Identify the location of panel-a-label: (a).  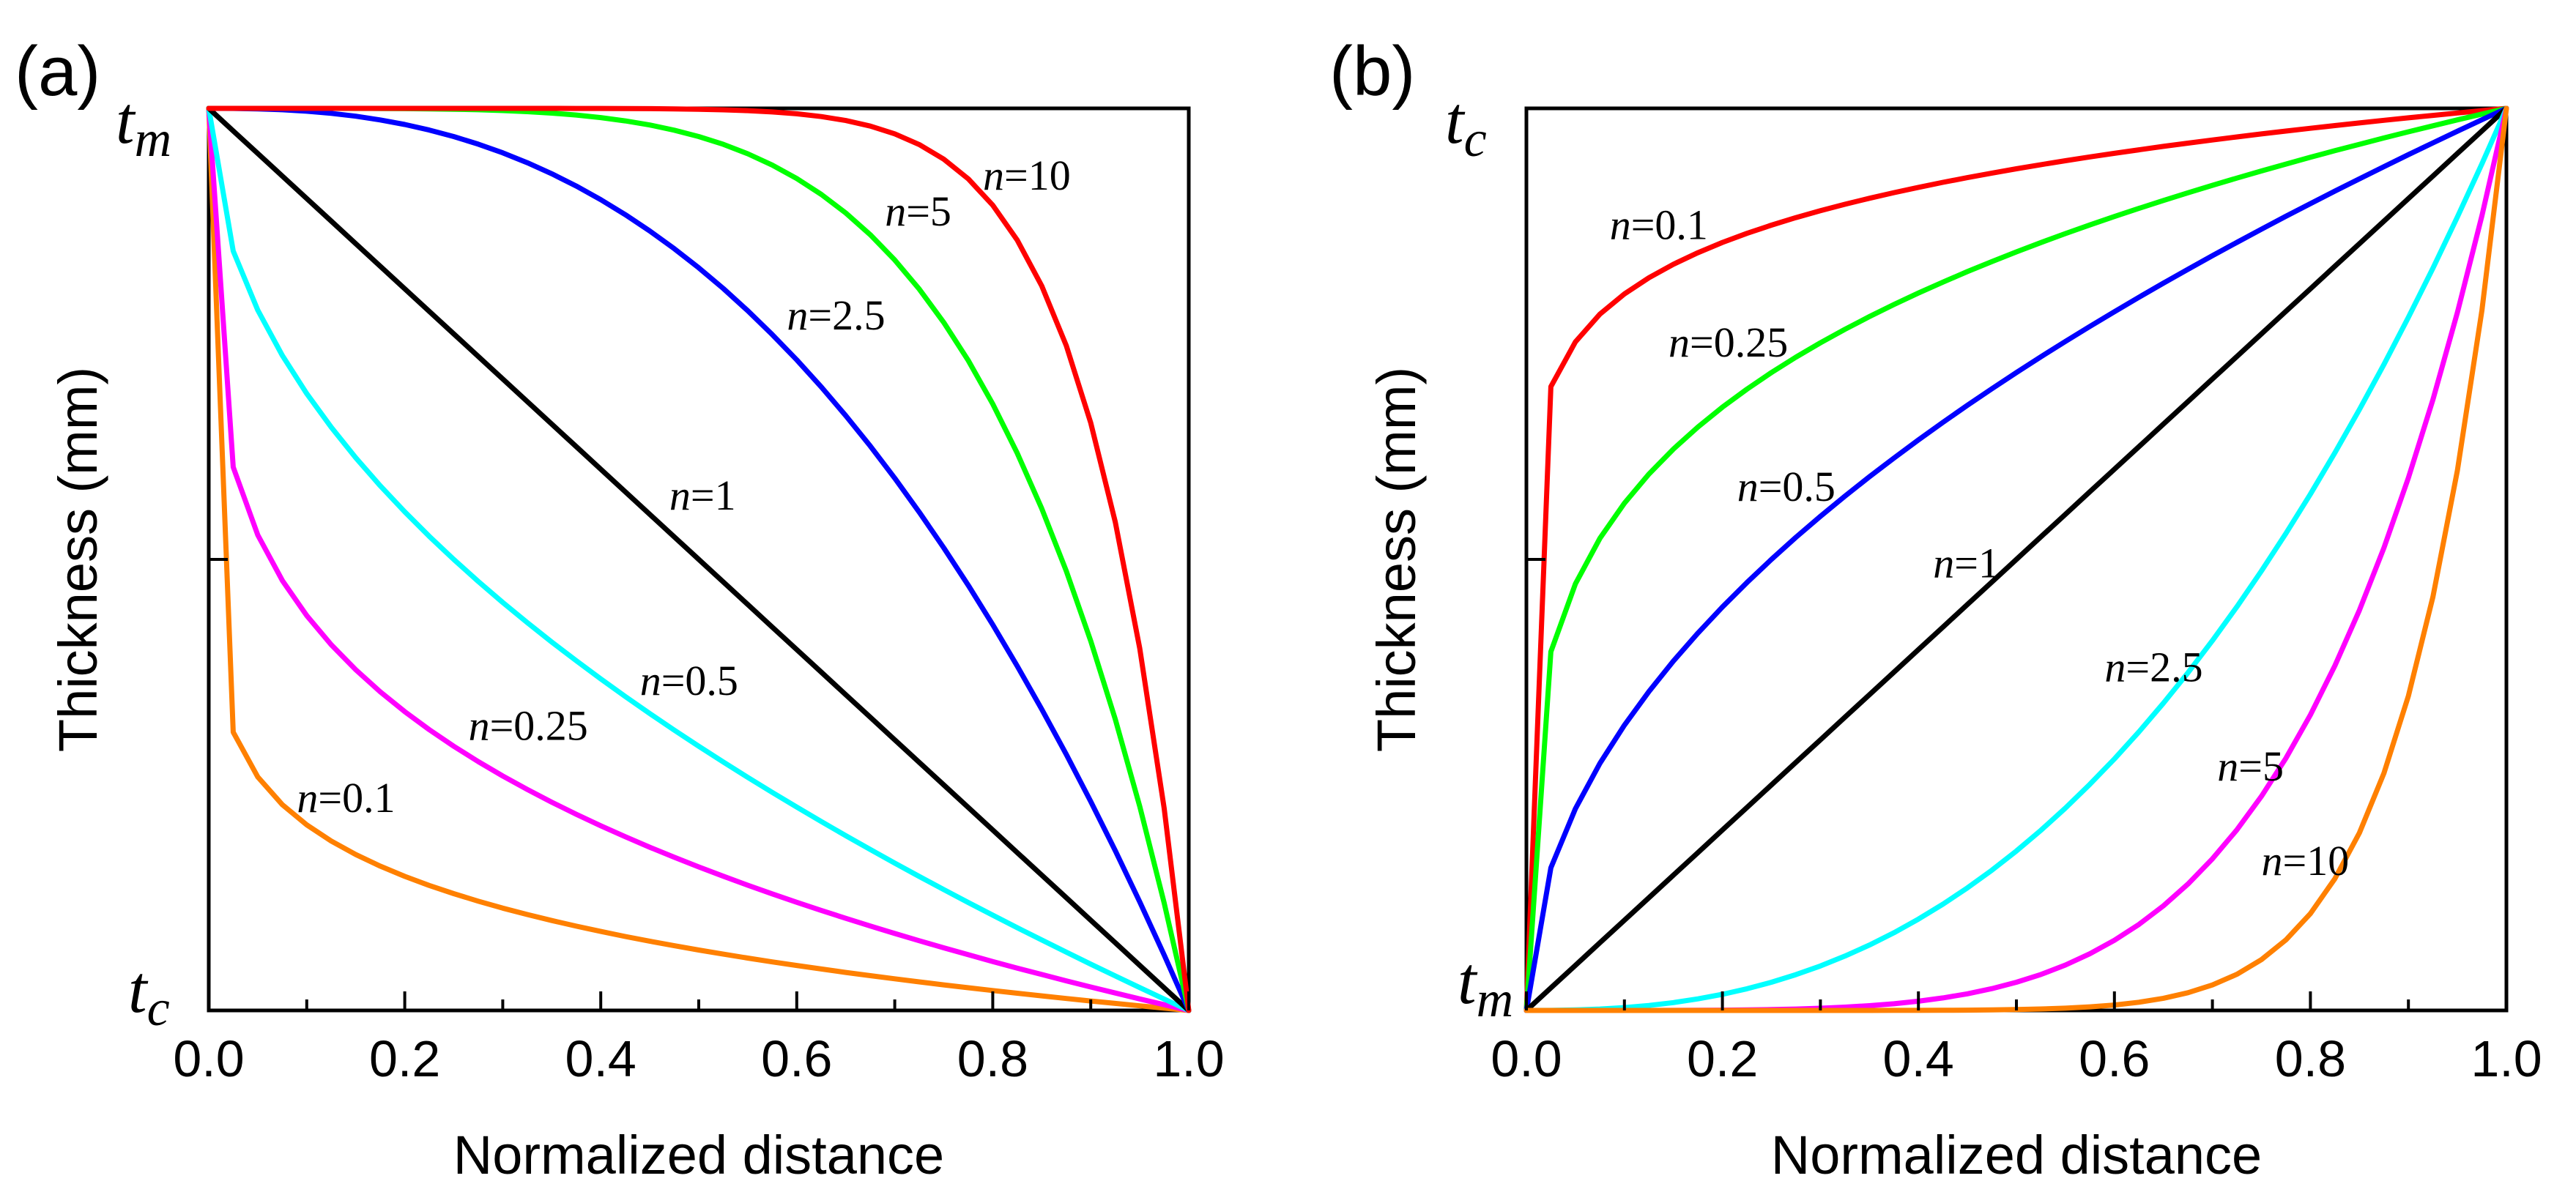
(57, 71).